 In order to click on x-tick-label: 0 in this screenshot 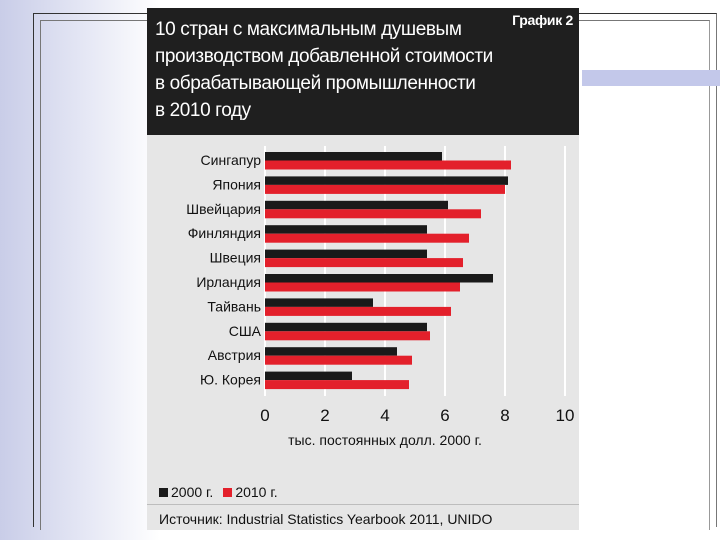, I will do `click(264, 415)`.